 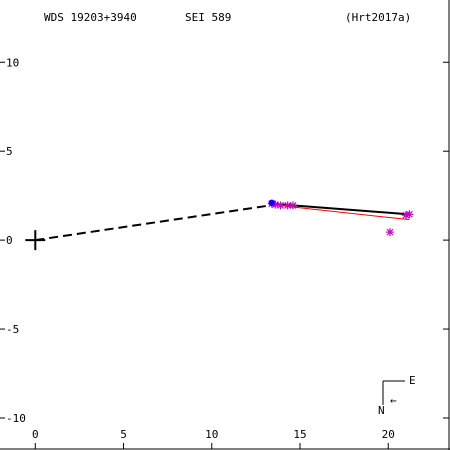 I want to click on observation-markers, so click(x=219, y=225).